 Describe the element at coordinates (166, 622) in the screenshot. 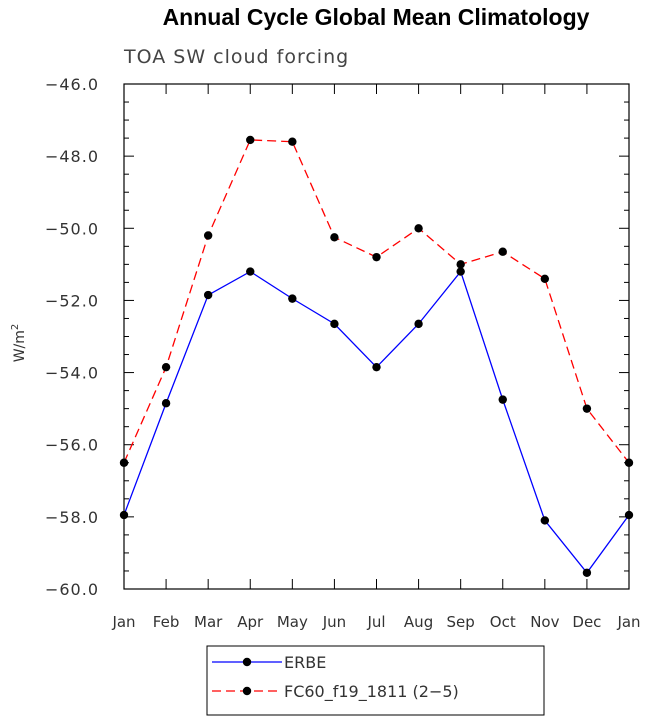

I see `x-tick-label: Feb` at that location.